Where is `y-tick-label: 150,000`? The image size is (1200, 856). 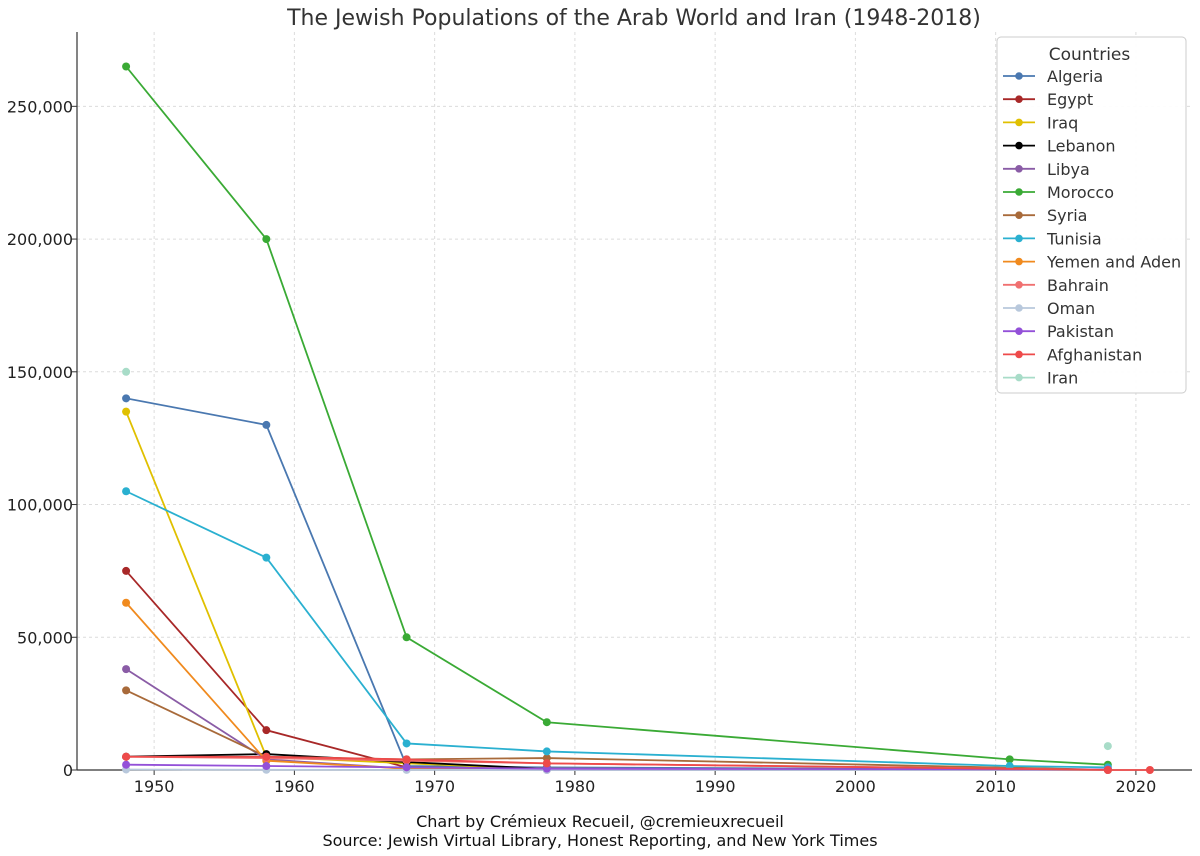 y-tick-label: 150,000 is located at coordinates (40, 372).